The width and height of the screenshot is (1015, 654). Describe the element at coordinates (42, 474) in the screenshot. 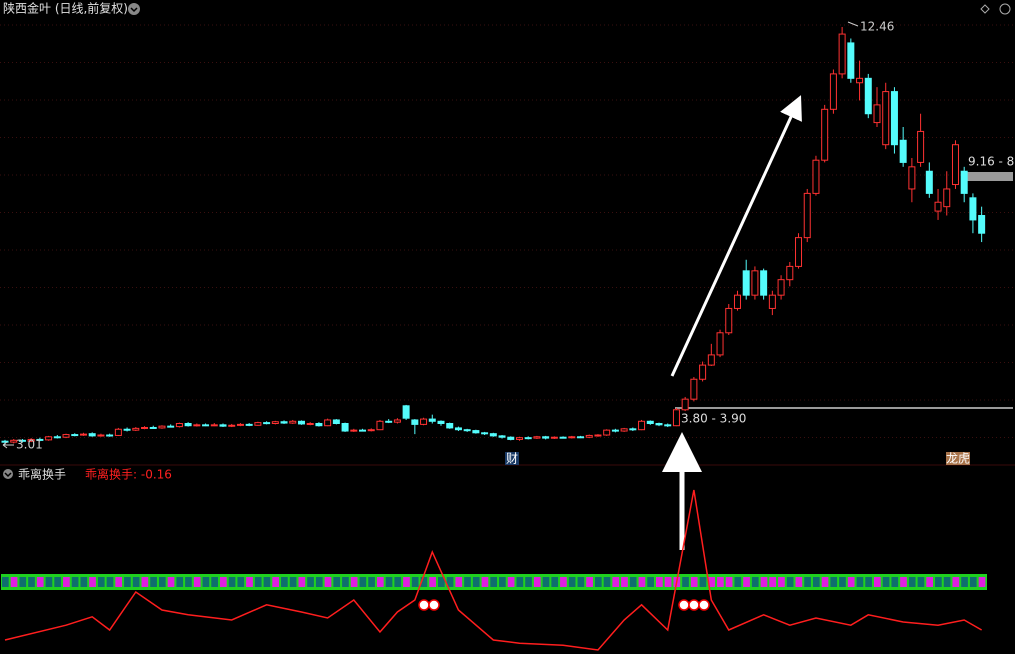

I see `panel-title: 乖离换手` at that location.